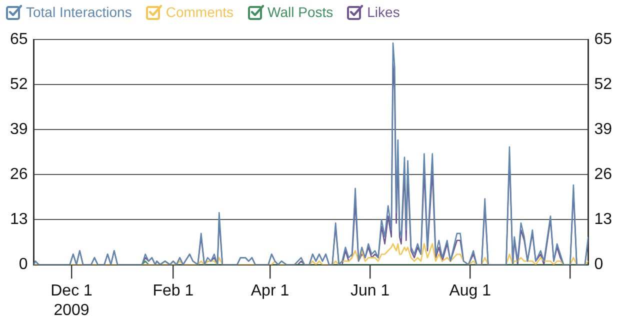  What do you see at coordinates (270, 291) in the screenshot?
I see `x-tick-label: Apr 1` at bounding box center [270, 291].